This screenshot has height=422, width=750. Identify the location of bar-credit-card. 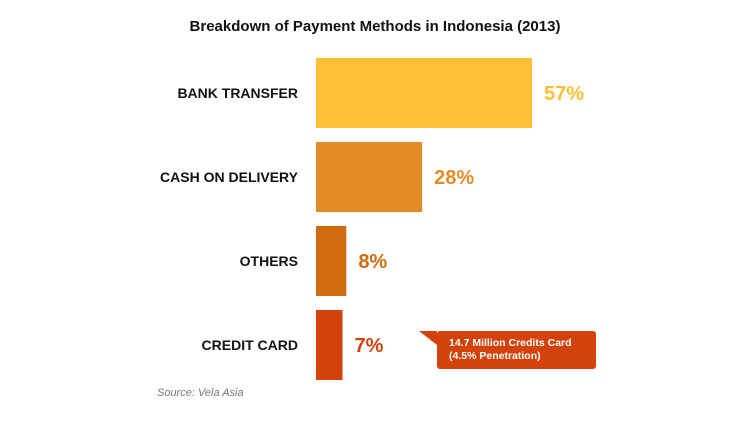
(329, 345).